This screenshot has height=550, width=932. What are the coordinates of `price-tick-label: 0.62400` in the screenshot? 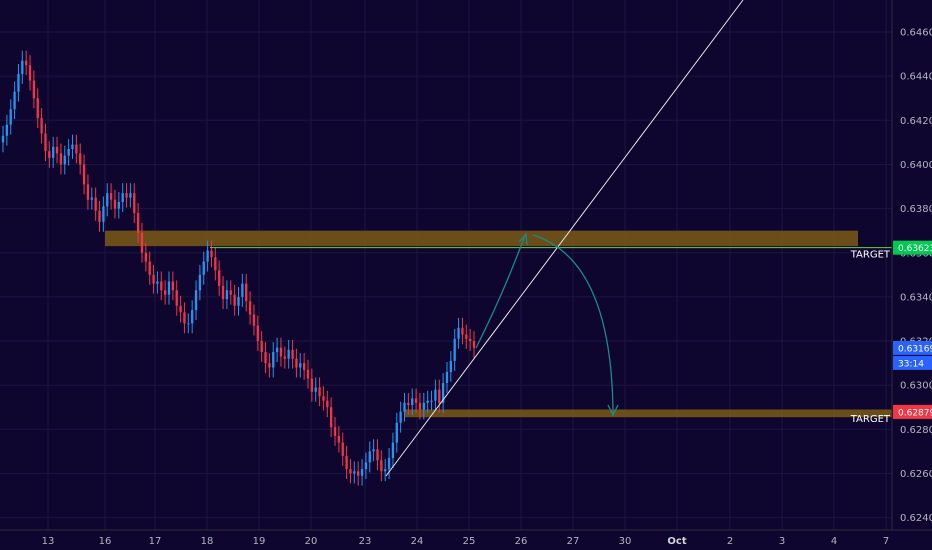 It's located at (916, 518).